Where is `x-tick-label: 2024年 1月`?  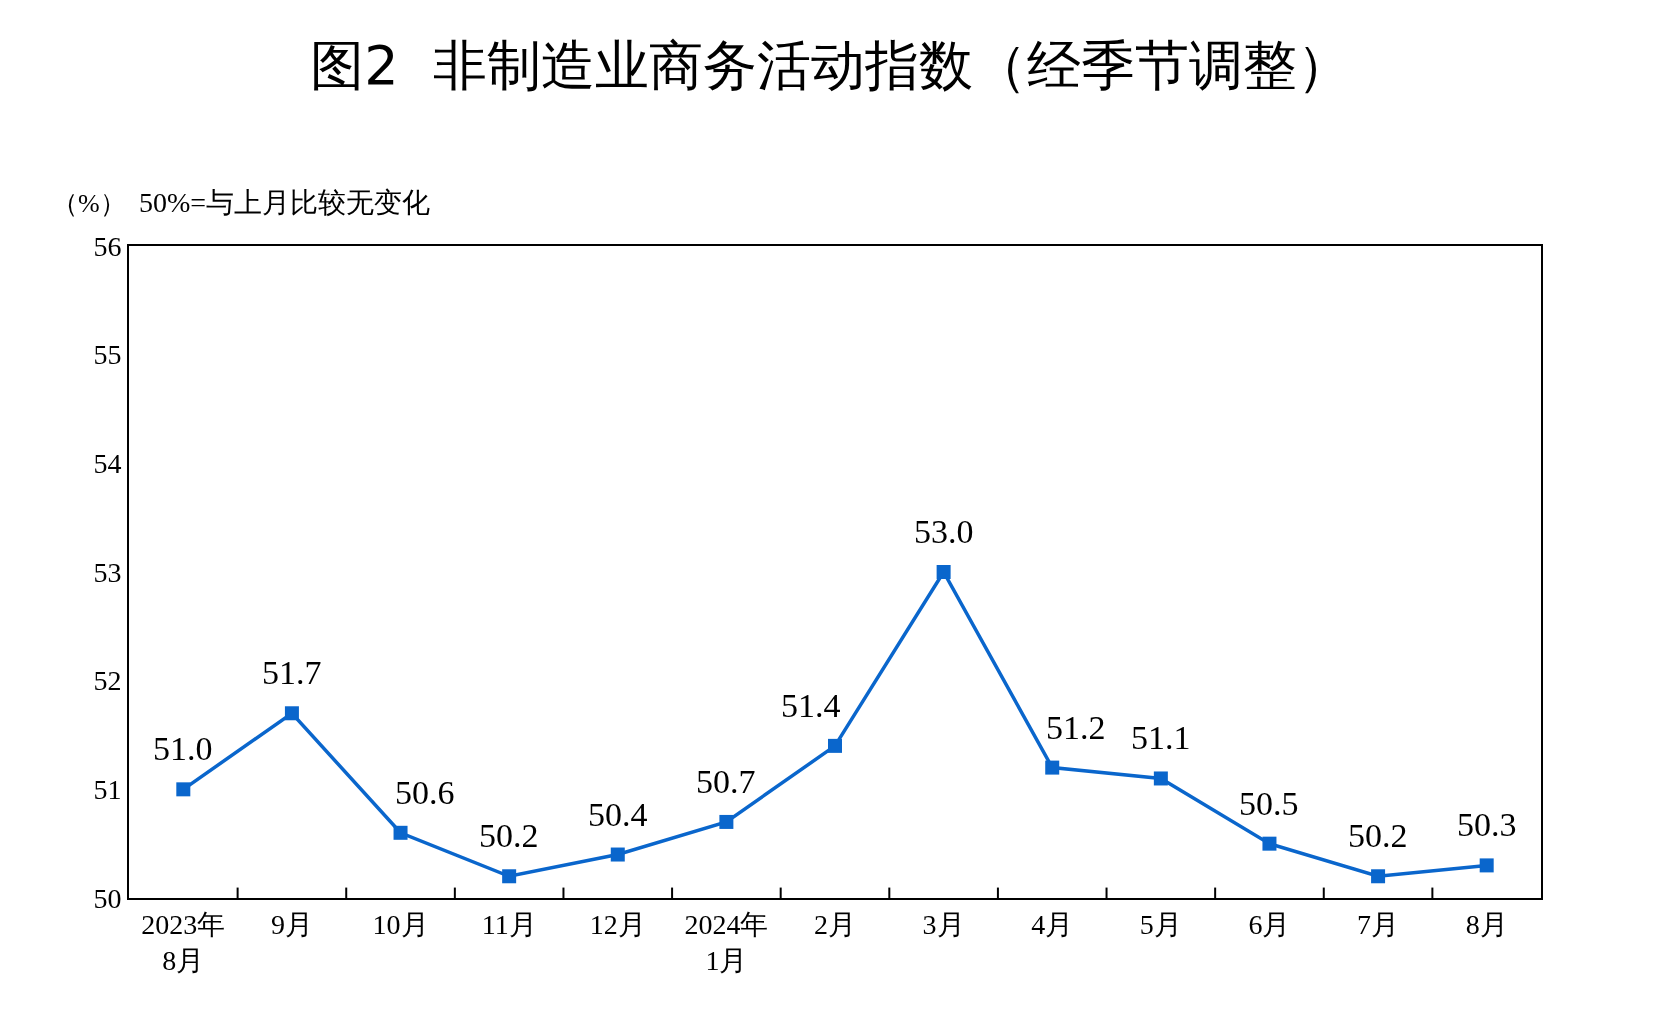
x-tick-label: 2024年 1月 is located at coordinates (726, 942).